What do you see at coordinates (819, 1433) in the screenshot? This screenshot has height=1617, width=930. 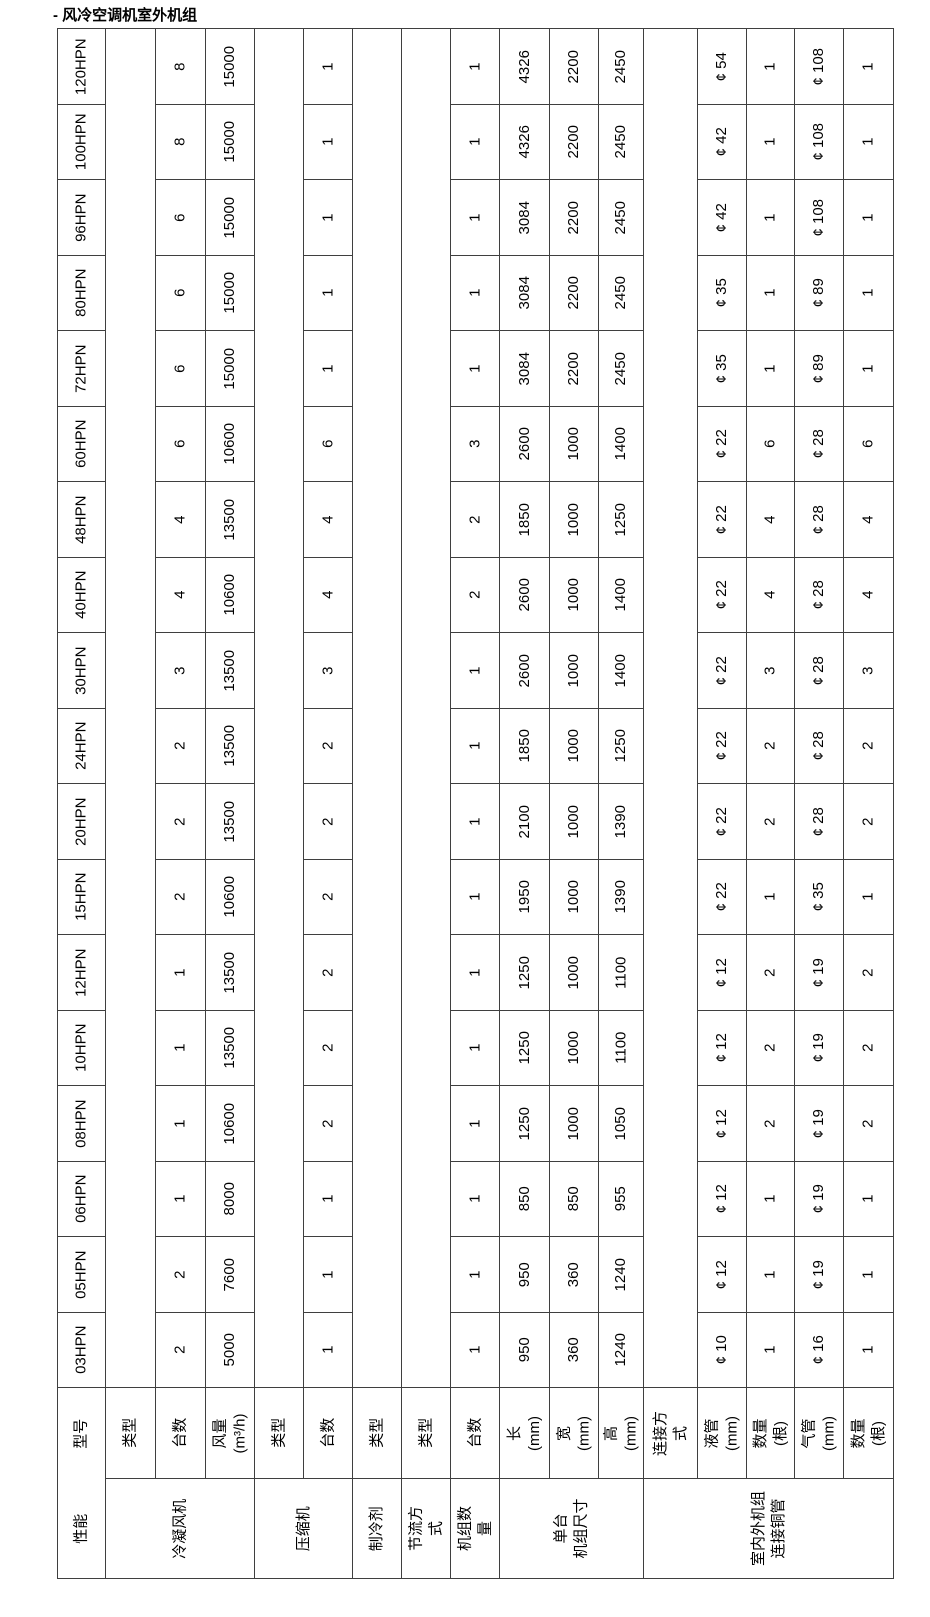 I see `attr-header-cell: 气管(mm)` at bounding box center [819, 1433].